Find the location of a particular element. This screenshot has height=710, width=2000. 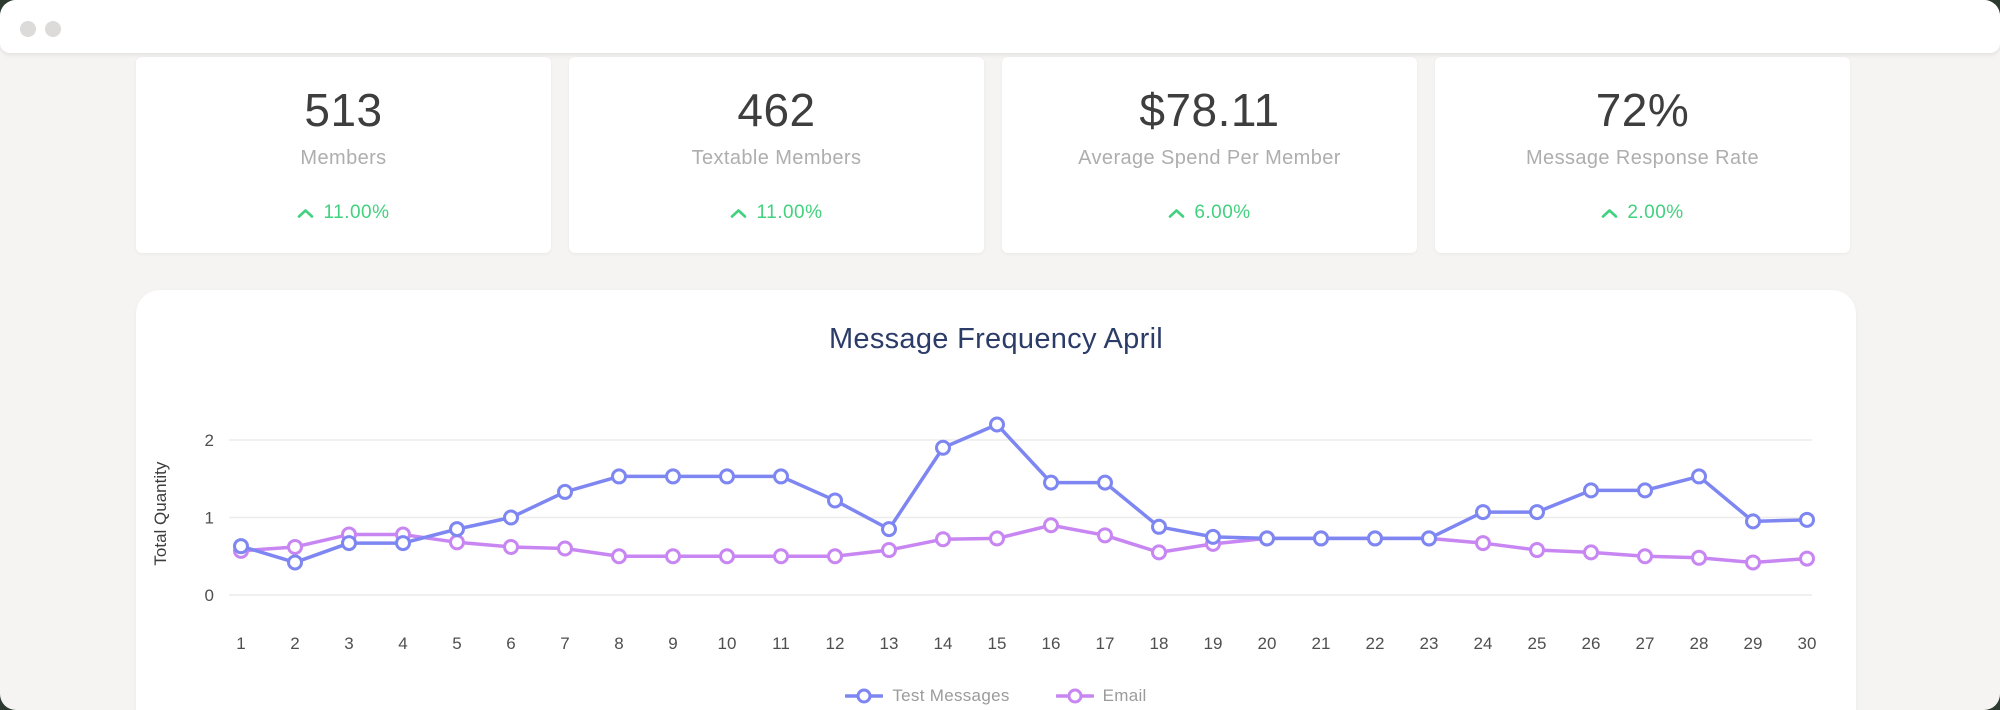

x-tick-label-2: 2 is located at coordinates (294, 643).